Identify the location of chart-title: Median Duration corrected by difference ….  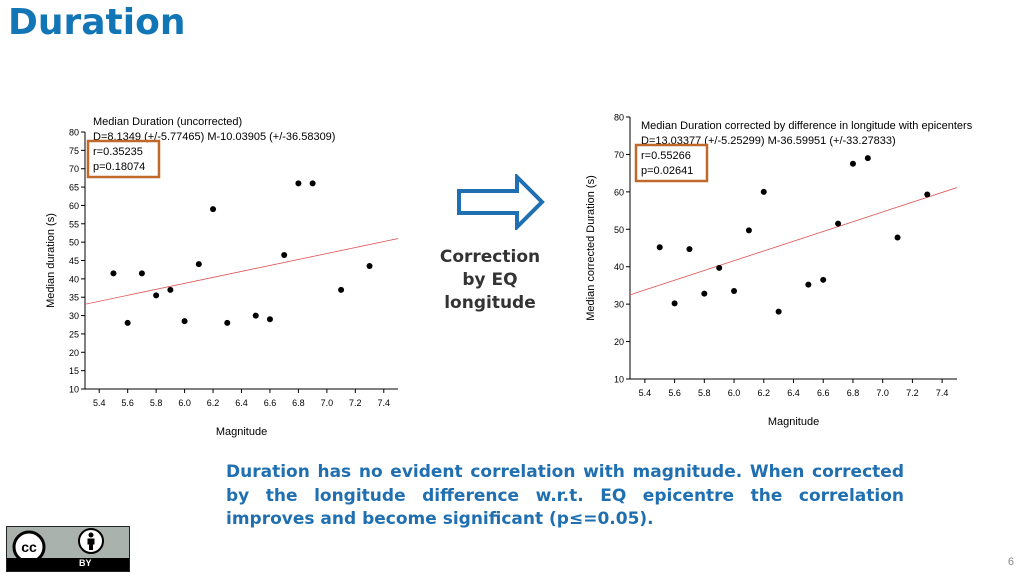
(807, 126).